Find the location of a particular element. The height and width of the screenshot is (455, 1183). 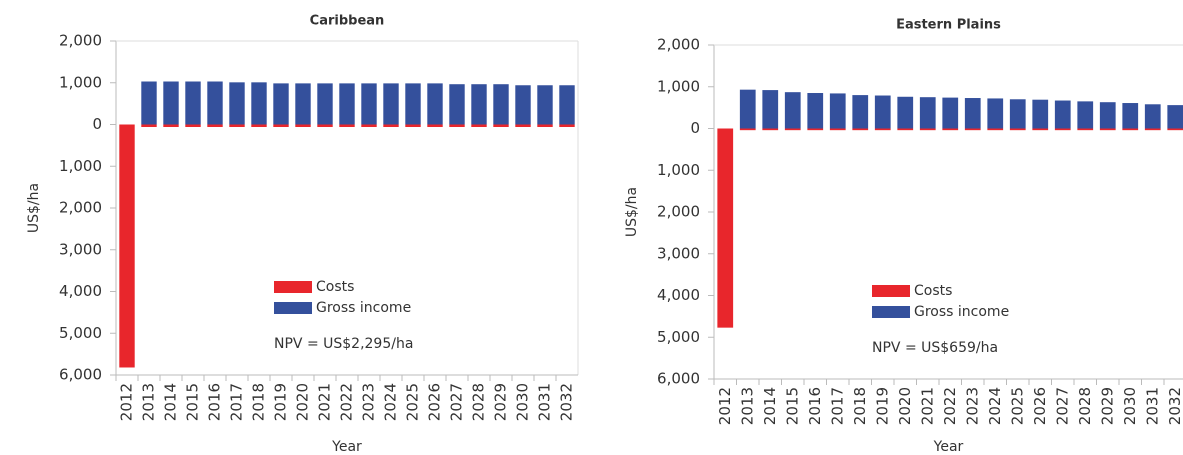

x-tick-label: 2018 is located at coordinates (259, 402).